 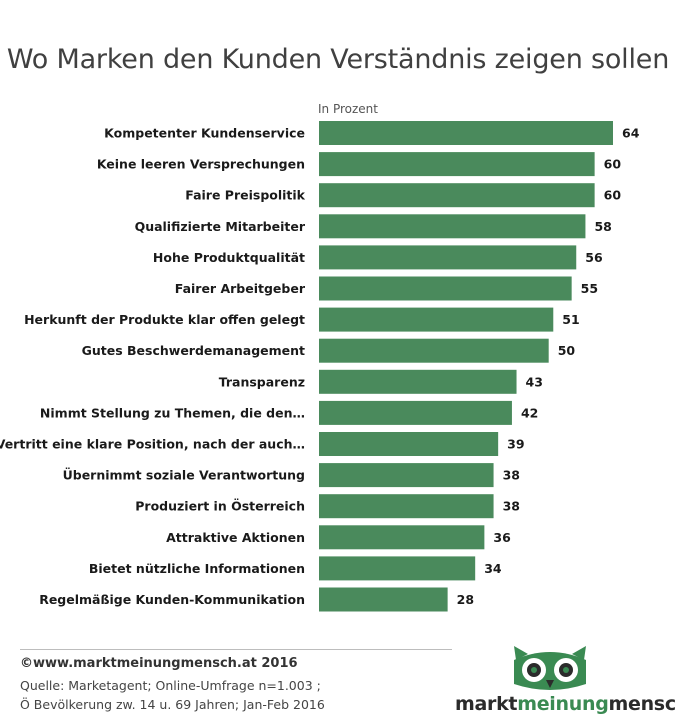 I want to click on unit-label: In Prozent, so click(x=348, y=109).